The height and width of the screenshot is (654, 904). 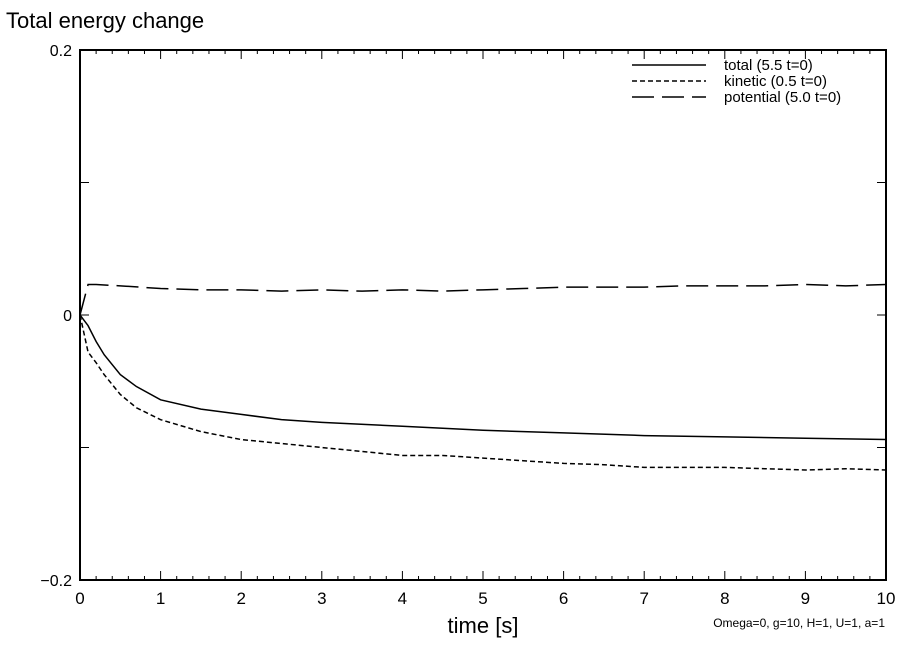 I want to click on x-tick-label: 7, so click(x=643, y=598).